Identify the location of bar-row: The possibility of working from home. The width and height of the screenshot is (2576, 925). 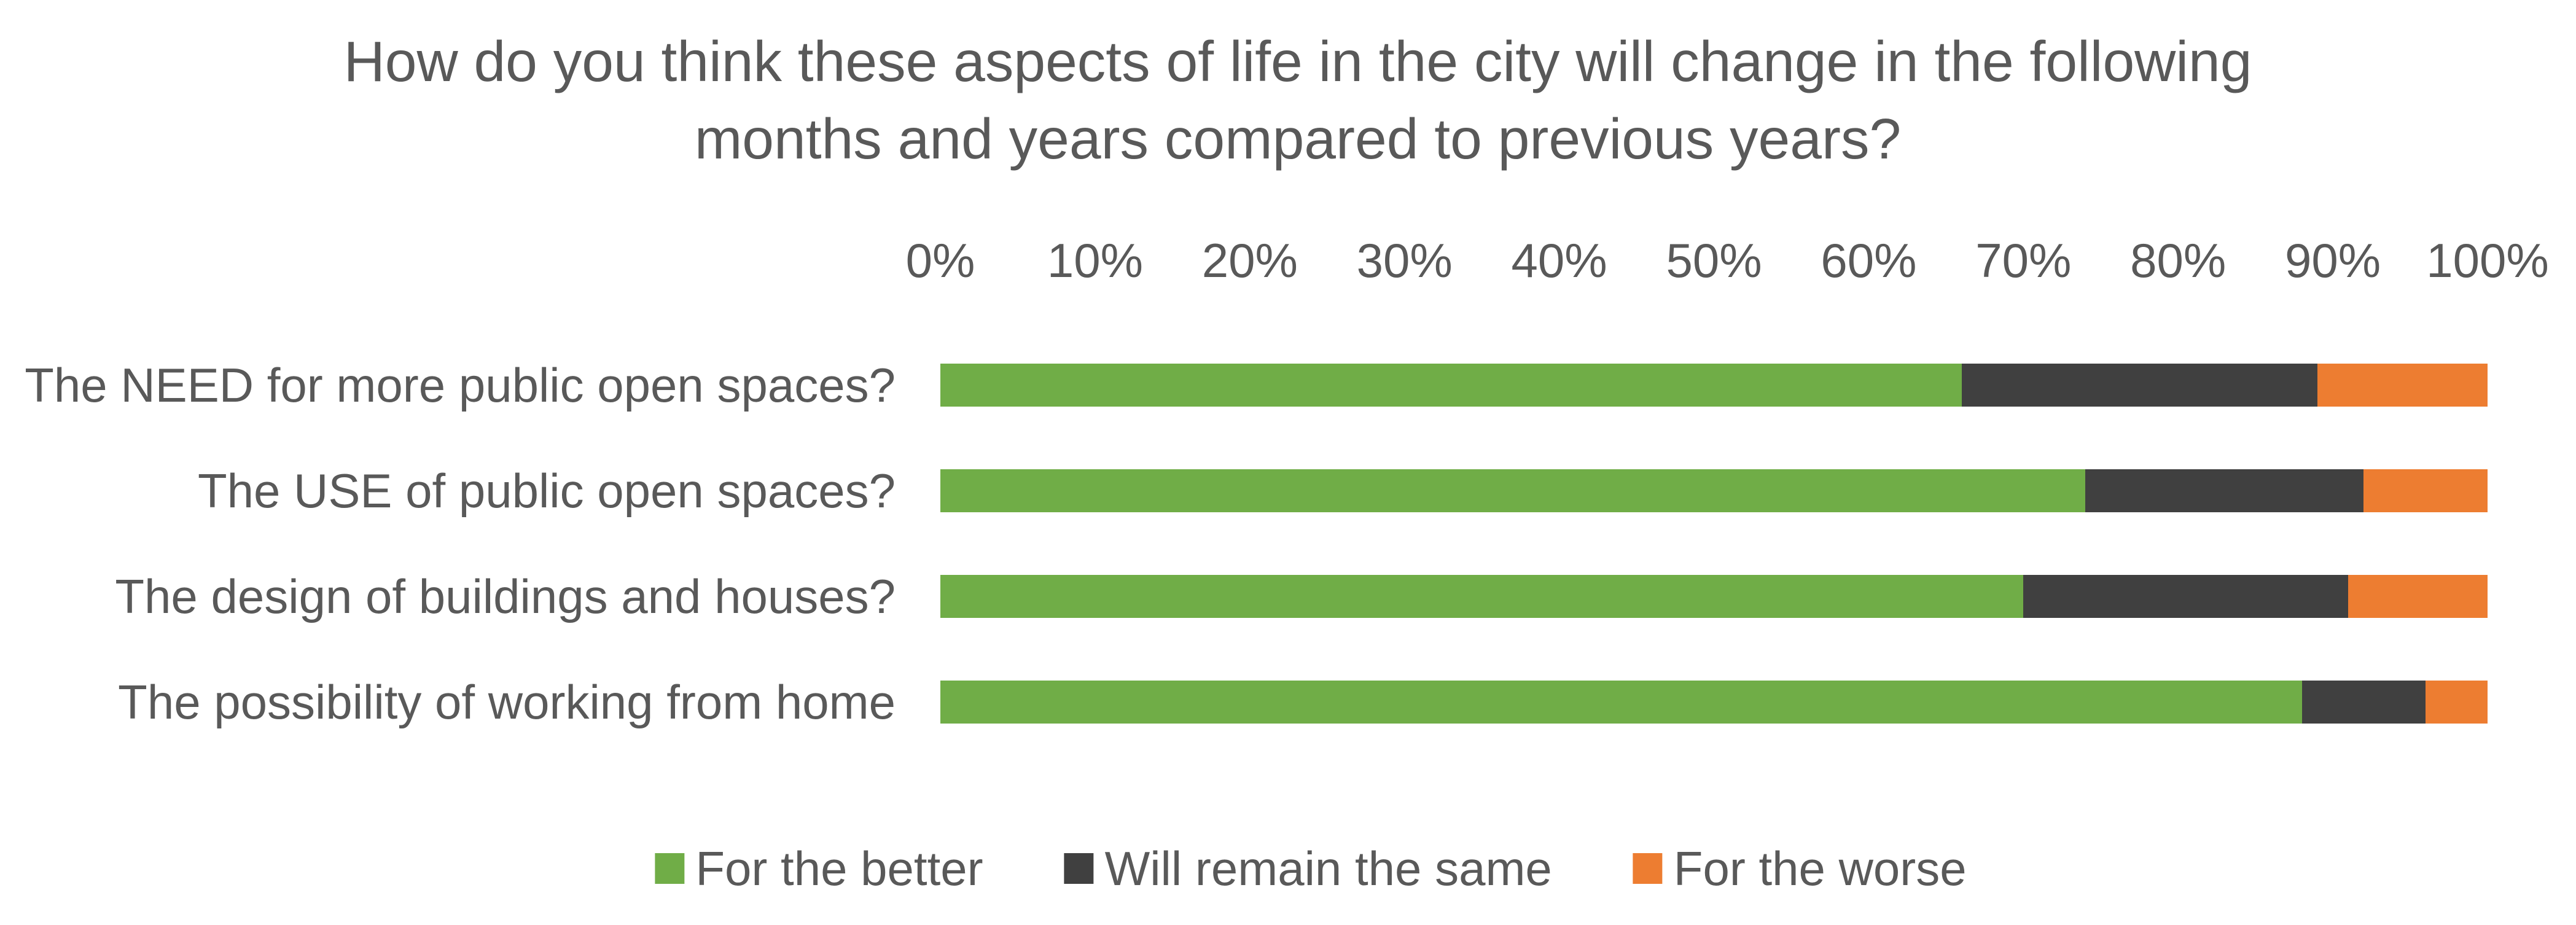
(1288, 702).